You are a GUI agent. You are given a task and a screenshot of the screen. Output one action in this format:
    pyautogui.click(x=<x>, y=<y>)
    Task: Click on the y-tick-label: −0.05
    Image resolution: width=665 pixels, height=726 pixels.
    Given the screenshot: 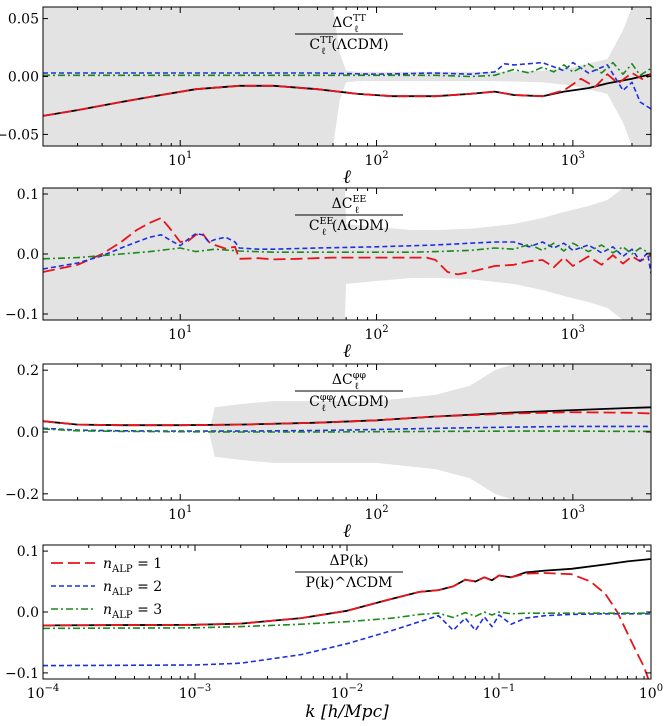 What is the action you would take?
    pyautogui.click(x=19, y=135)
    